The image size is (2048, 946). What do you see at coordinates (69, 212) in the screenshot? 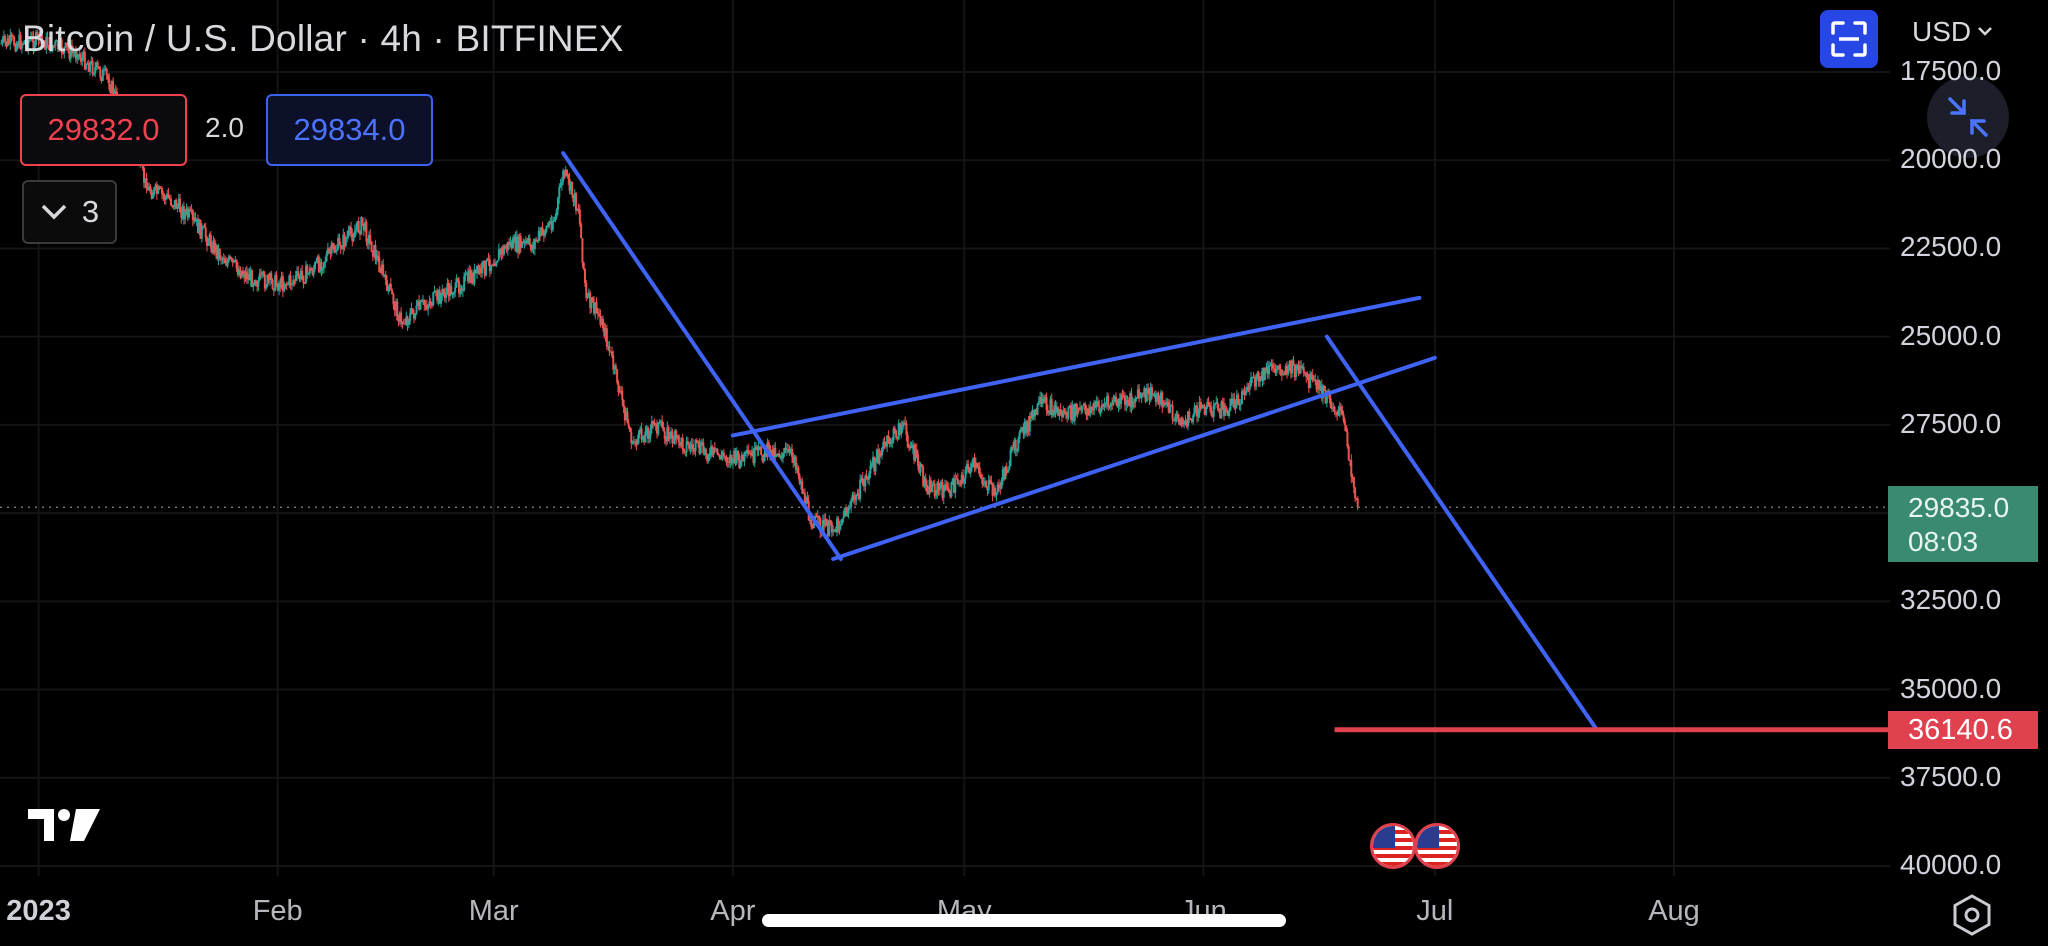
I see `indicators-toggle-button: 3` at bounding box center [69, 212].